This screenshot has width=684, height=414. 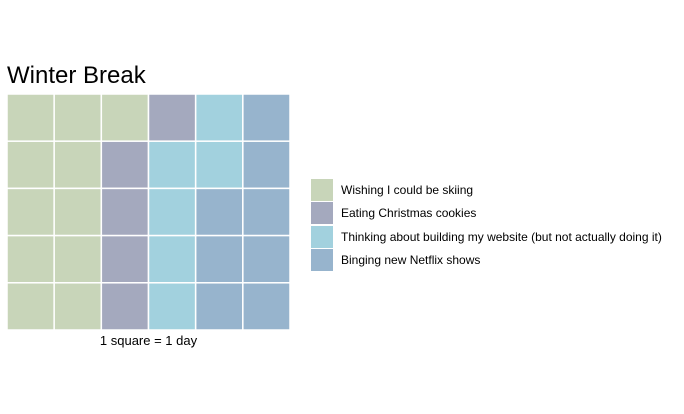 I want to click on legend-label: Wishing I could be skiing, so click(x=407, y=189).